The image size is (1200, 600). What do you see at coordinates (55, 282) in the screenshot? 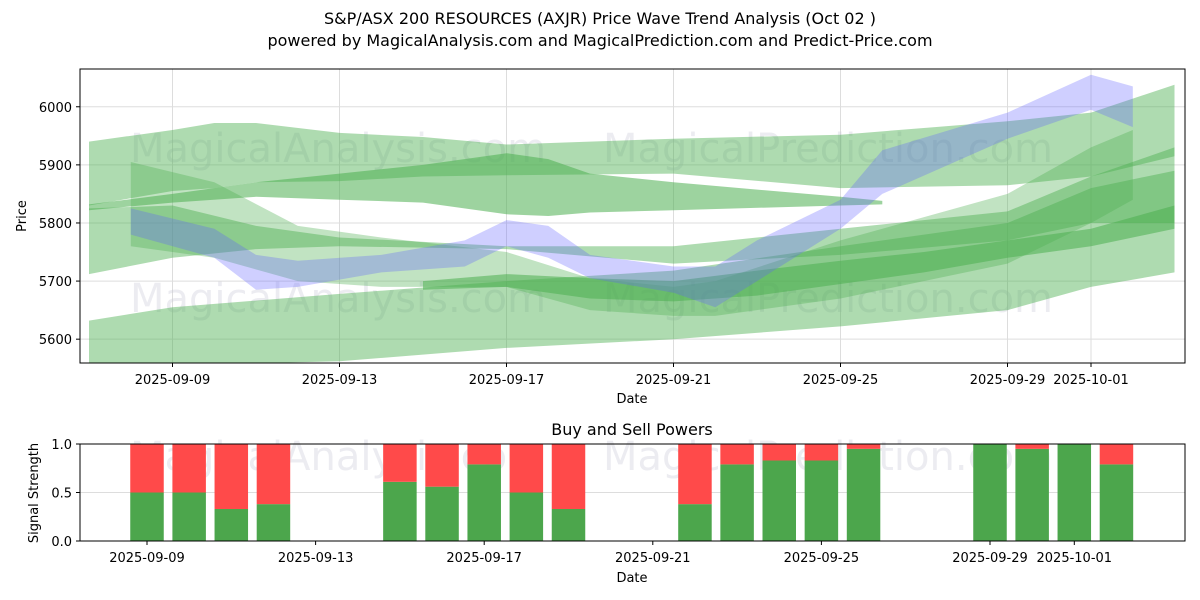
I see `y-tick-label: 5700` at bounding box center [55, 282].